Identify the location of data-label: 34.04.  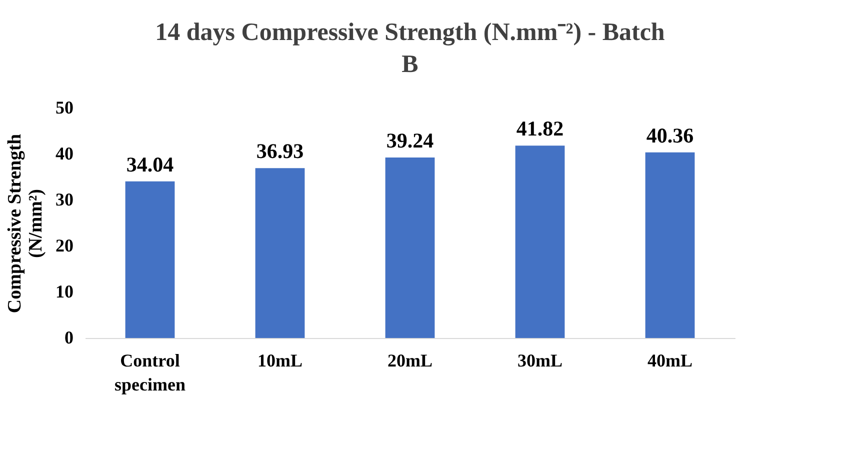
(150, 164).